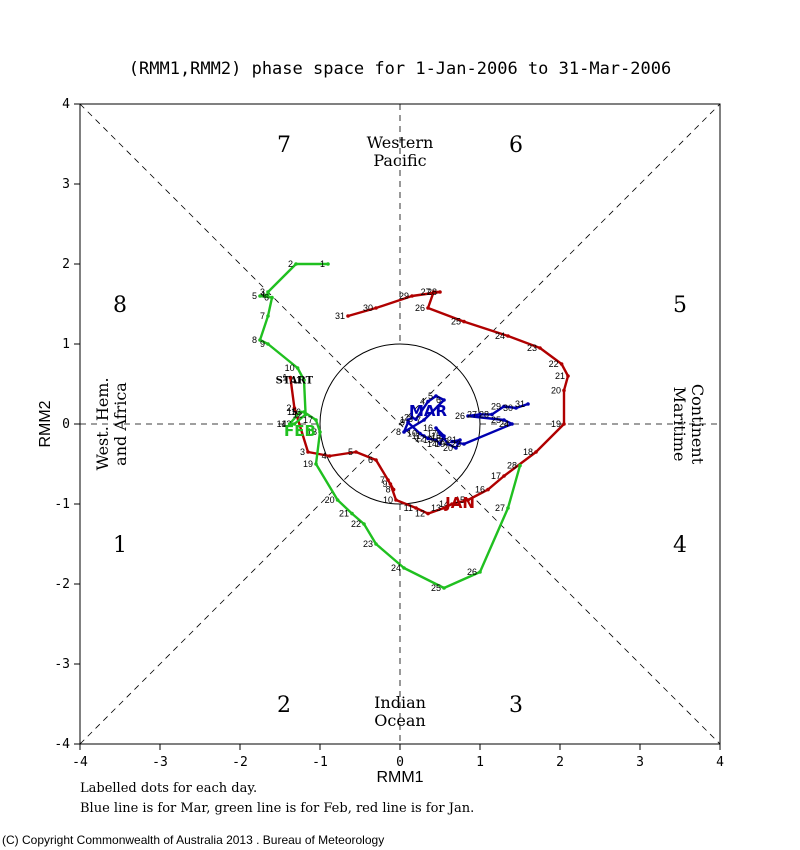  Describe the element at coordinates (168, 788) in the screenshot. I see `footnote-line-1: Labelled dots for each day.` at that location.